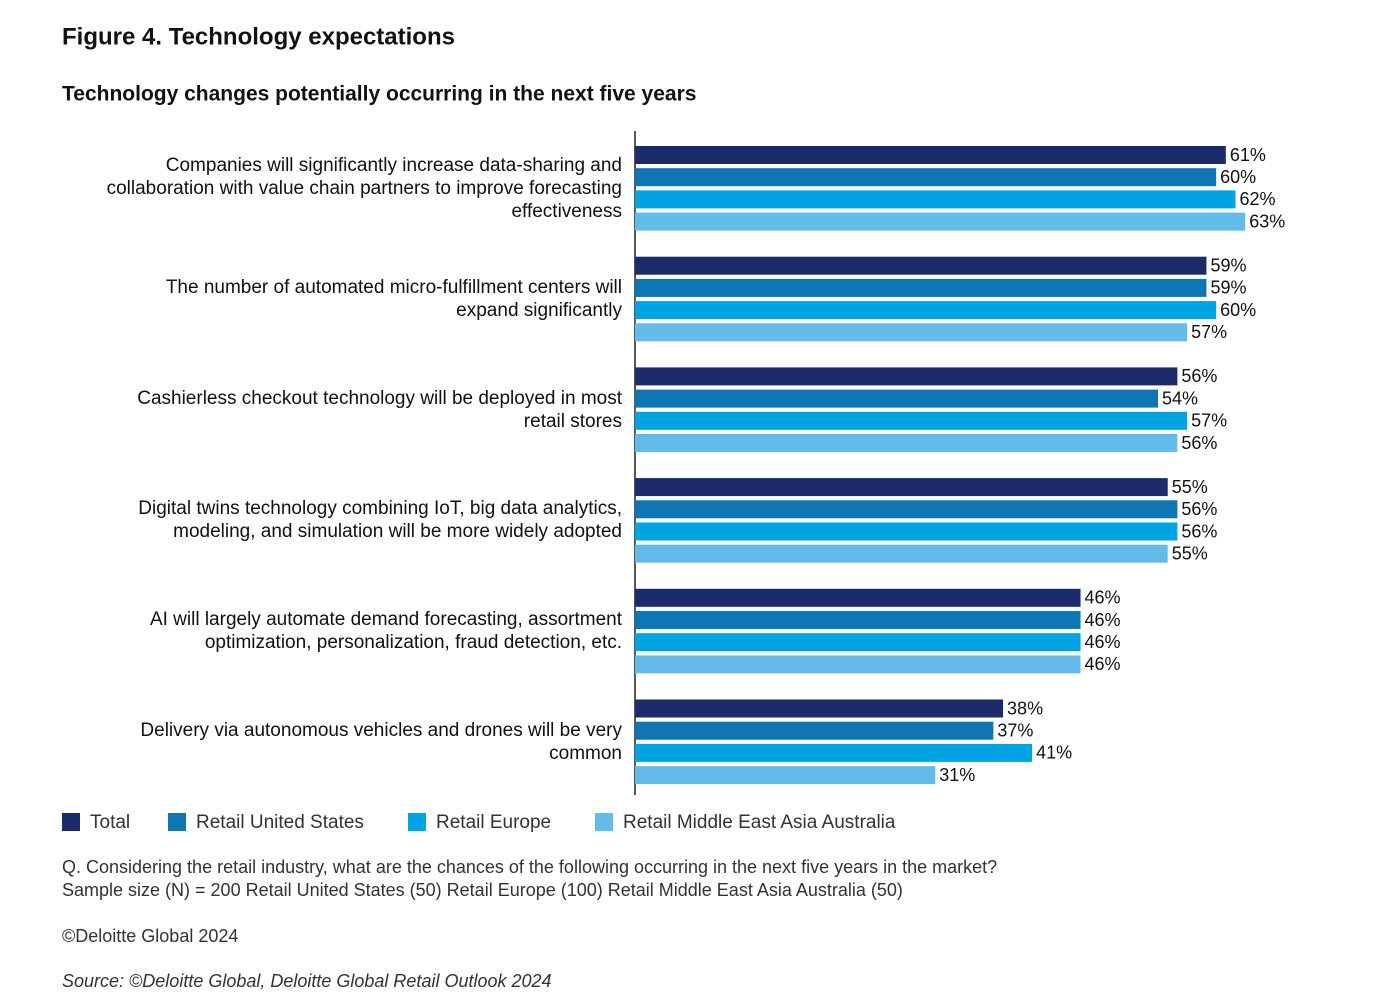 The image size is (1383, 1004). Describe the element at coordinates (1248, 155) in the screenshot. I see `value-label: 61%` at that location.